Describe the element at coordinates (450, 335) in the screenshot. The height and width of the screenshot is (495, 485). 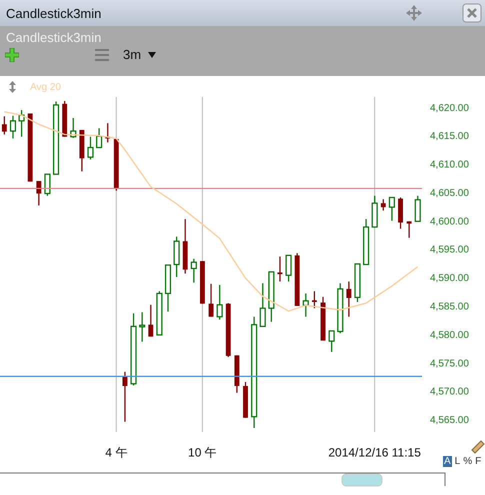
I see `y-tick-label: 4,580.00` at that location.